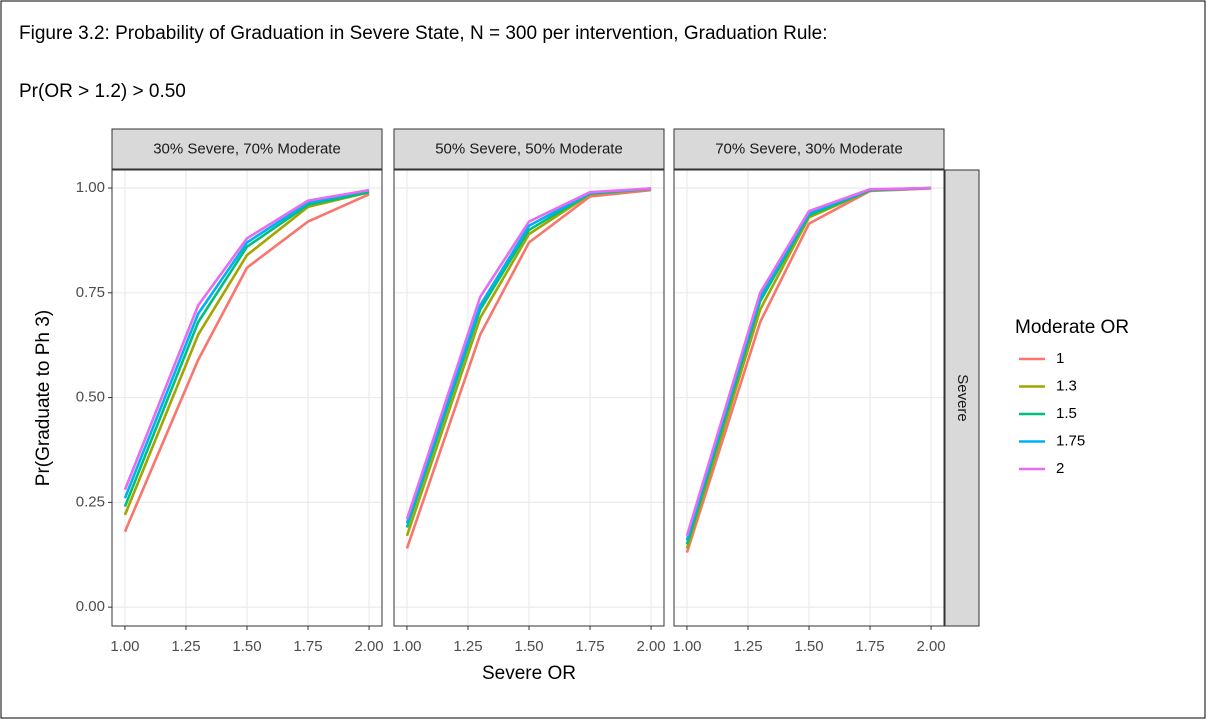 The image size is (1207, 720). Describe the element at coordinates (43, 398) in the screenshot. I see `y-axis-title: Pr(Graduate to Ph 3)` at that location.